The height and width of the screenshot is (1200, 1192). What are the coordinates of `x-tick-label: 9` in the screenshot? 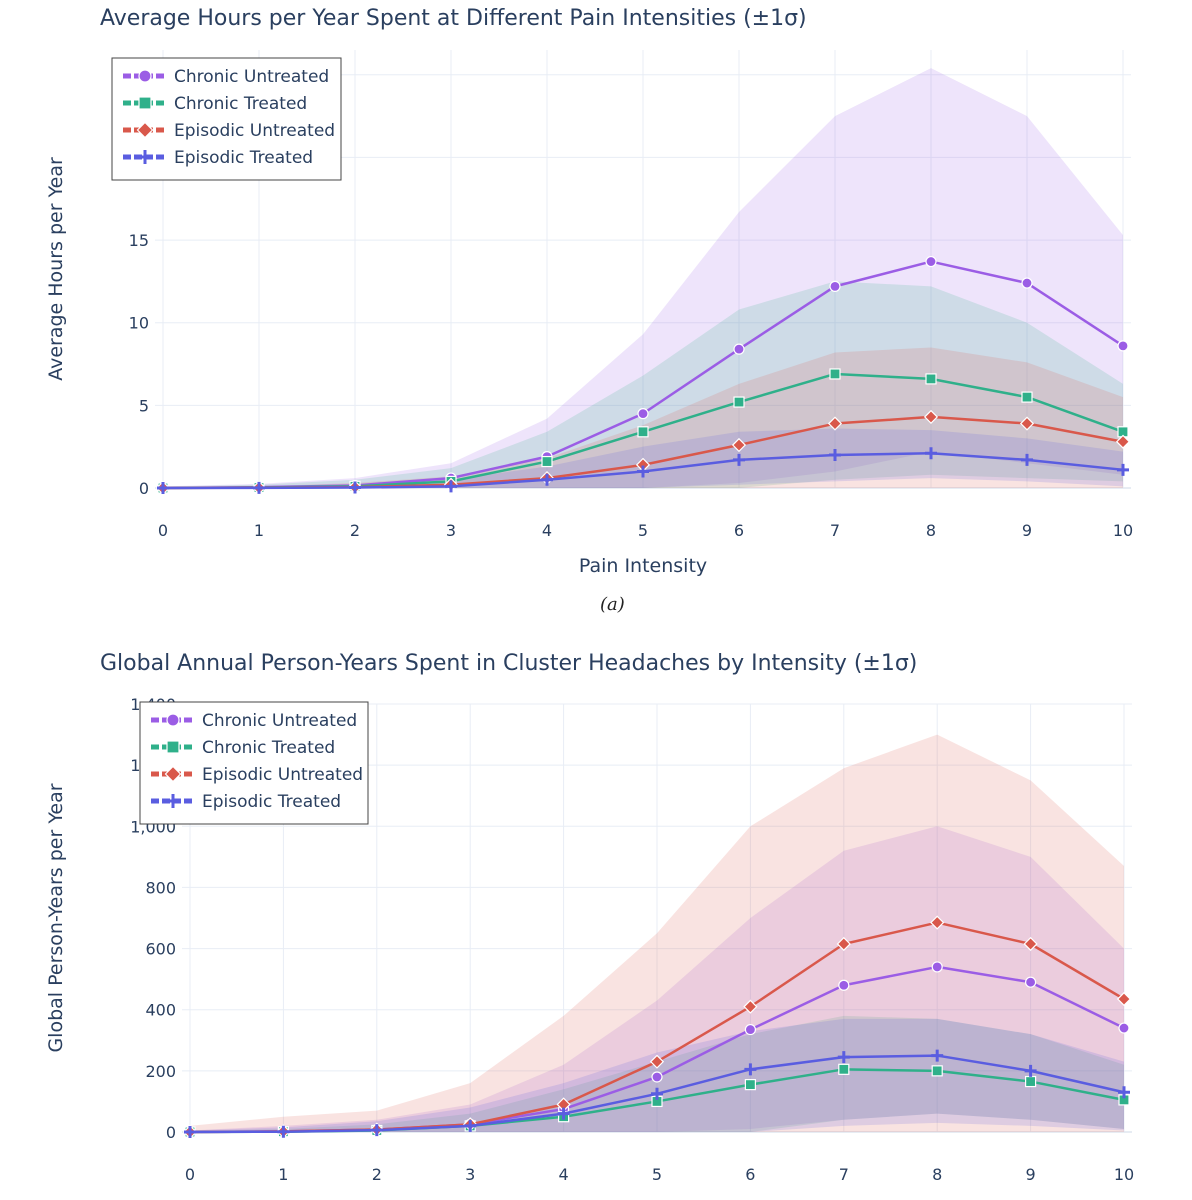 It's located at (1031, 1174).